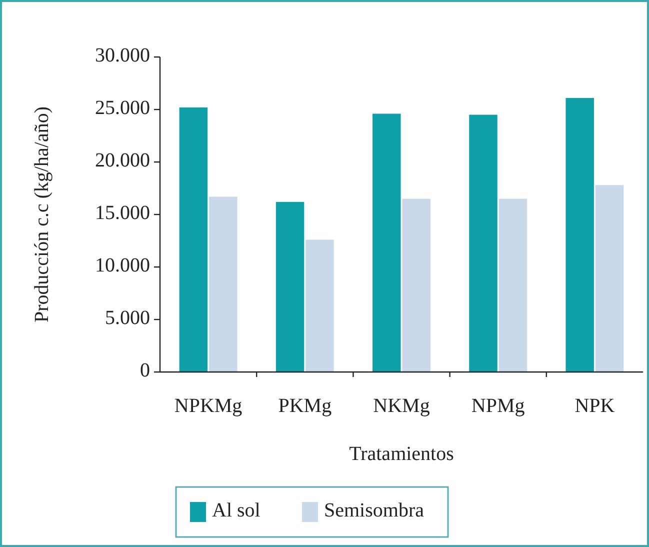 The image size is (649, 547). What do you see at coordinates (42, 214) in the screenshot?
I see `y-axis-title: Producción c.c (kg/ha/año)` at bounding box center [42, 214].